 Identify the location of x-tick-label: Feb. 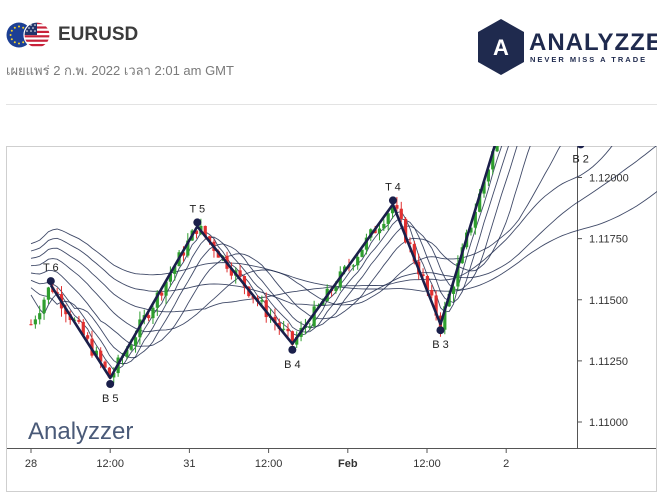
(348, 464).